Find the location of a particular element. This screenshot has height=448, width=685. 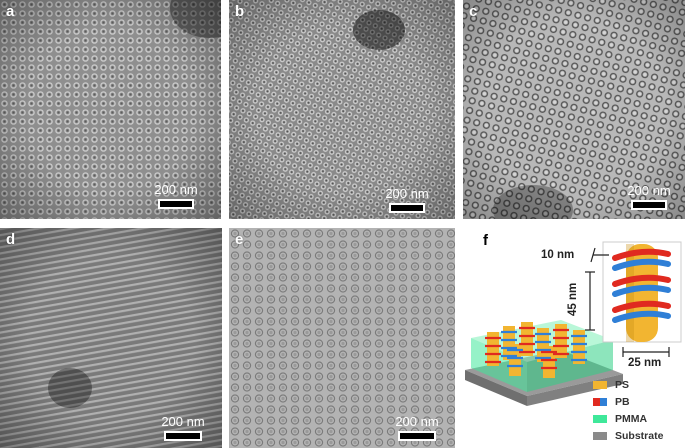

scale-line-c is located at coordinates (649, 205).